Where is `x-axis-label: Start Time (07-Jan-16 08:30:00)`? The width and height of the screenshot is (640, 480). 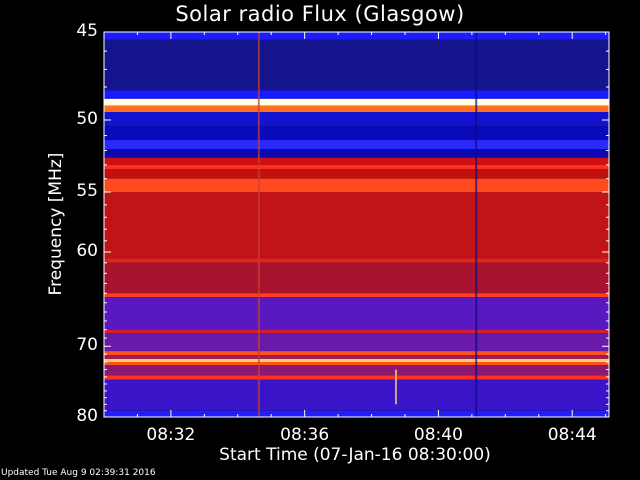
x-axis-label: Start Time (07-Jan-16 08:30:00) is located at coordinates (355, 455).